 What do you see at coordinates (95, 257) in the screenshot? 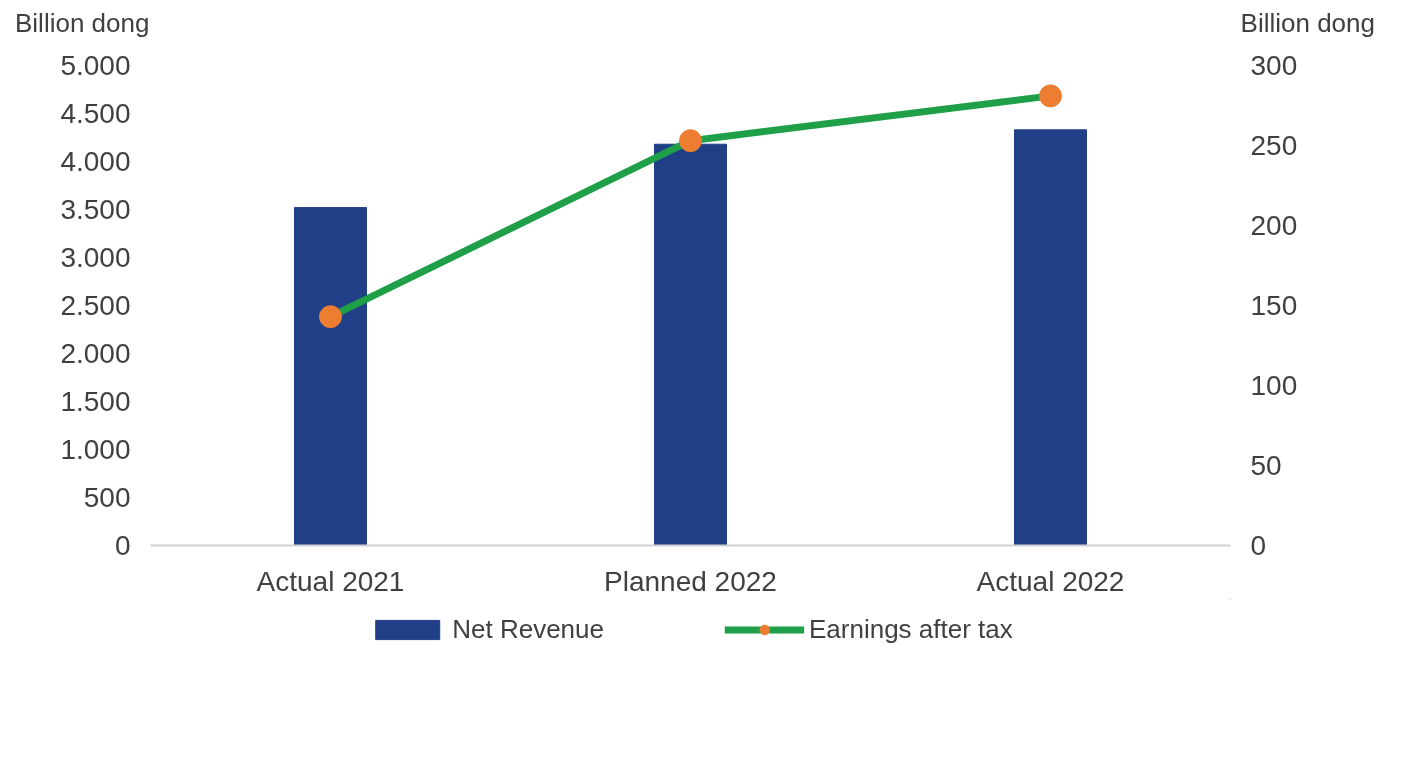
I see `y-tick-label: 3.000` at bounding box center [95, 257].